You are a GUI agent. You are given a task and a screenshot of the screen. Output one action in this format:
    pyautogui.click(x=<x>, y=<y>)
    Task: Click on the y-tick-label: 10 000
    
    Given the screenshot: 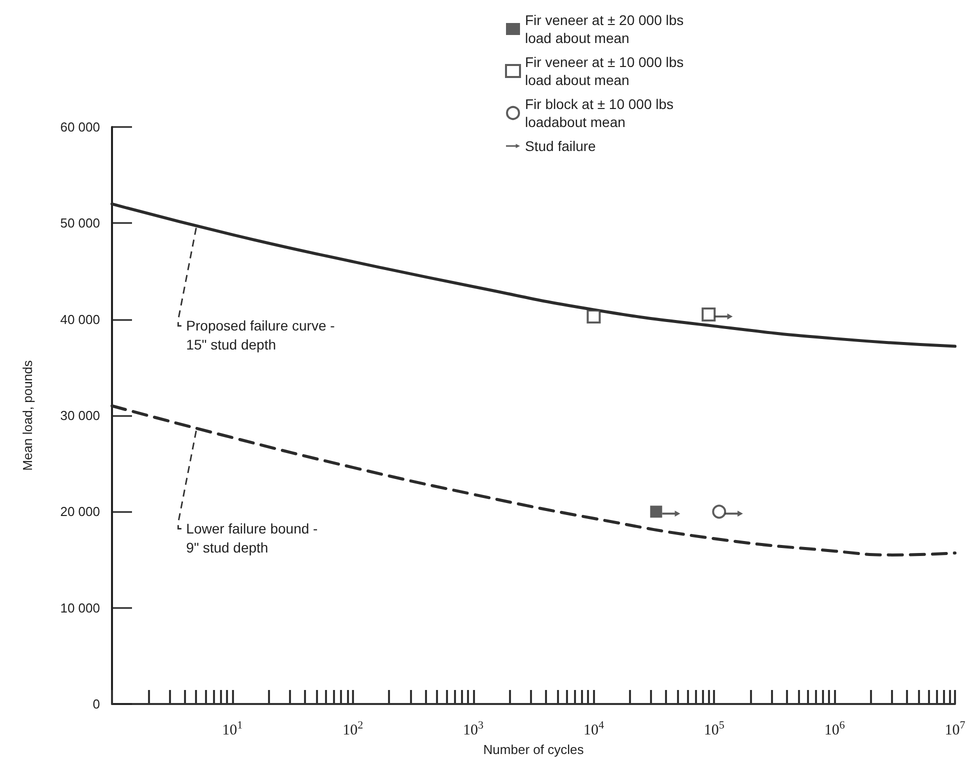 What is the action you would take?
    pyautogui.click(x=80, y=608)
    